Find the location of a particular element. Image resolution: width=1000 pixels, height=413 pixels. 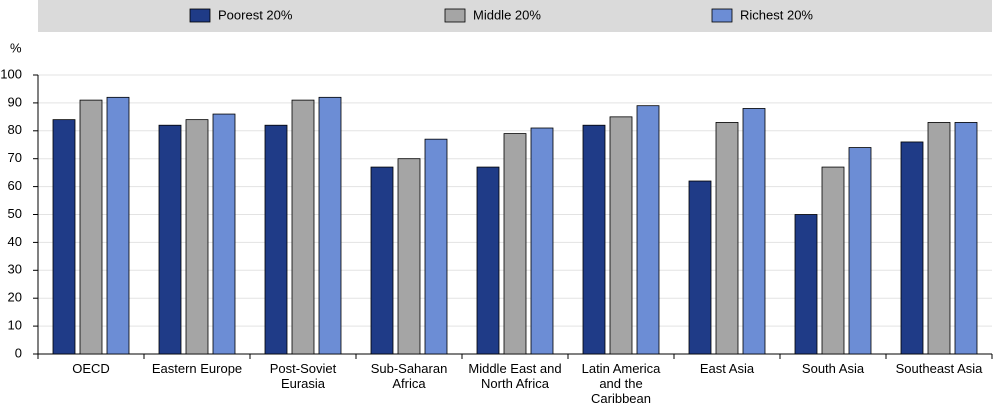

y-tick-label: 70 is located at coordinates (15, 157).